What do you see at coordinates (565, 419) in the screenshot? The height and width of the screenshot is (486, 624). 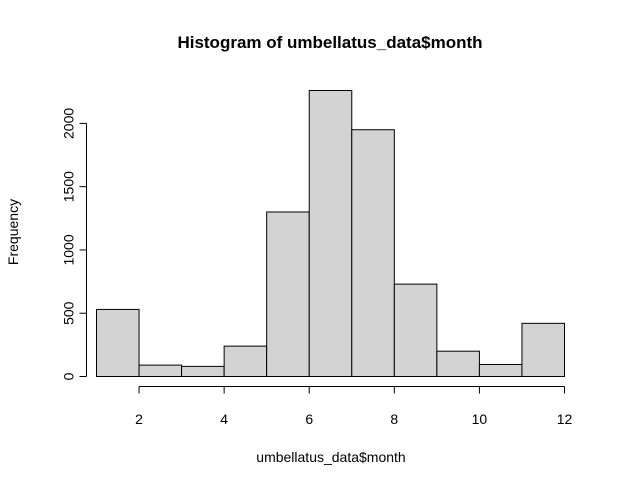 I see `x-tick-label: 12` at bounding box center [565, 419].